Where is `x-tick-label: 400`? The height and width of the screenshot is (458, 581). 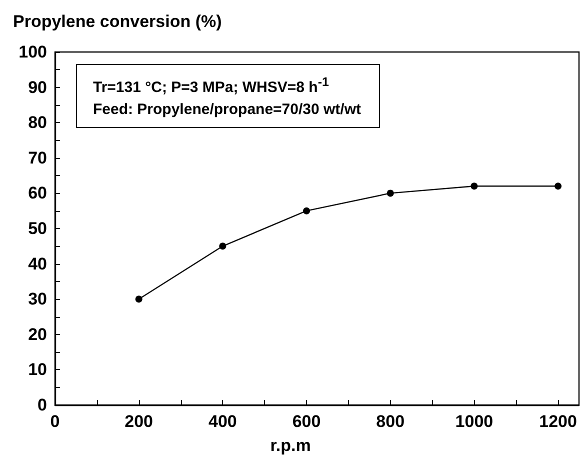 x-tick-label: 400 is located at coordinates (222, 421).